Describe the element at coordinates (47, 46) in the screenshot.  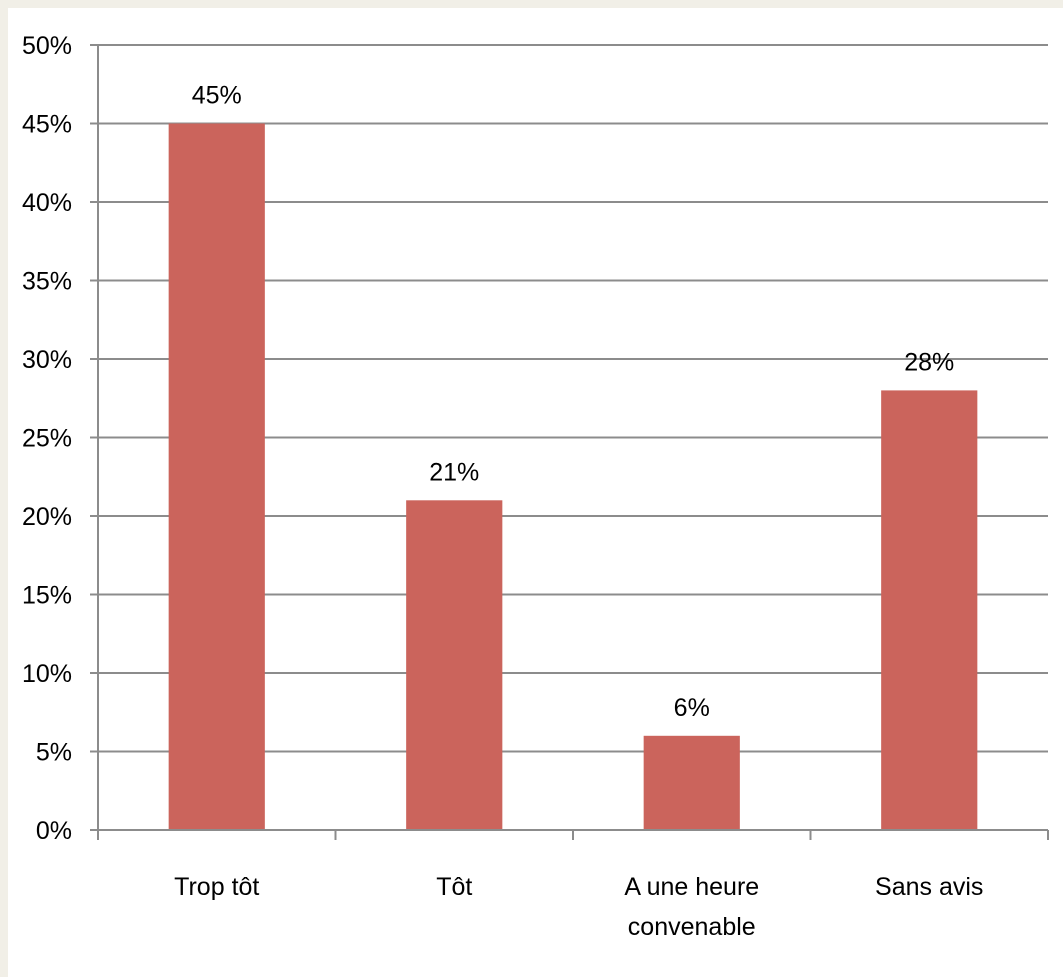
I see `y-tick-label: 50%` at that location.